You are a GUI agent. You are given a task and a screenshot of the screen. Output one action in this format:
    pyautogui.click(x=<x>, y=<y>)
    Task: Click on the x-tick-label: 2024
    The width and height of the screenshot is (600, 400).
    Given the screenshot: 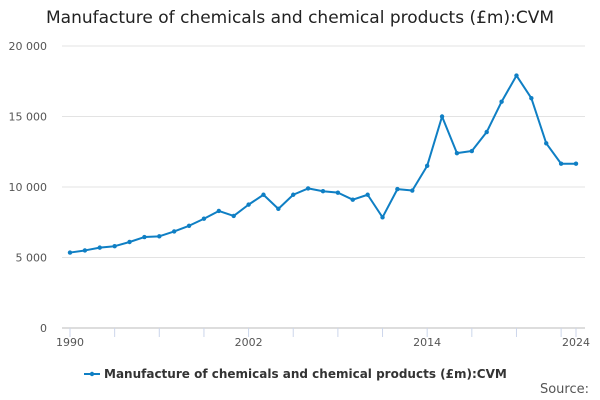 What is the action you would take?
    pyautogui.click(x=576, y=342)
    